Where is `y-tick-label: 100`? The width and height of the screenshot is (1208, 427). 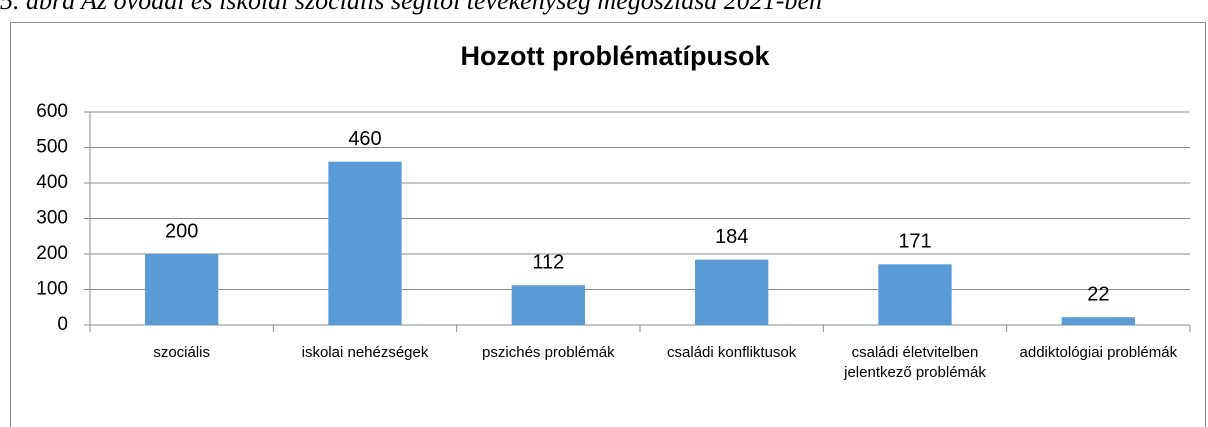
y-tick-label: 100 is located at coordinates (52, 289).